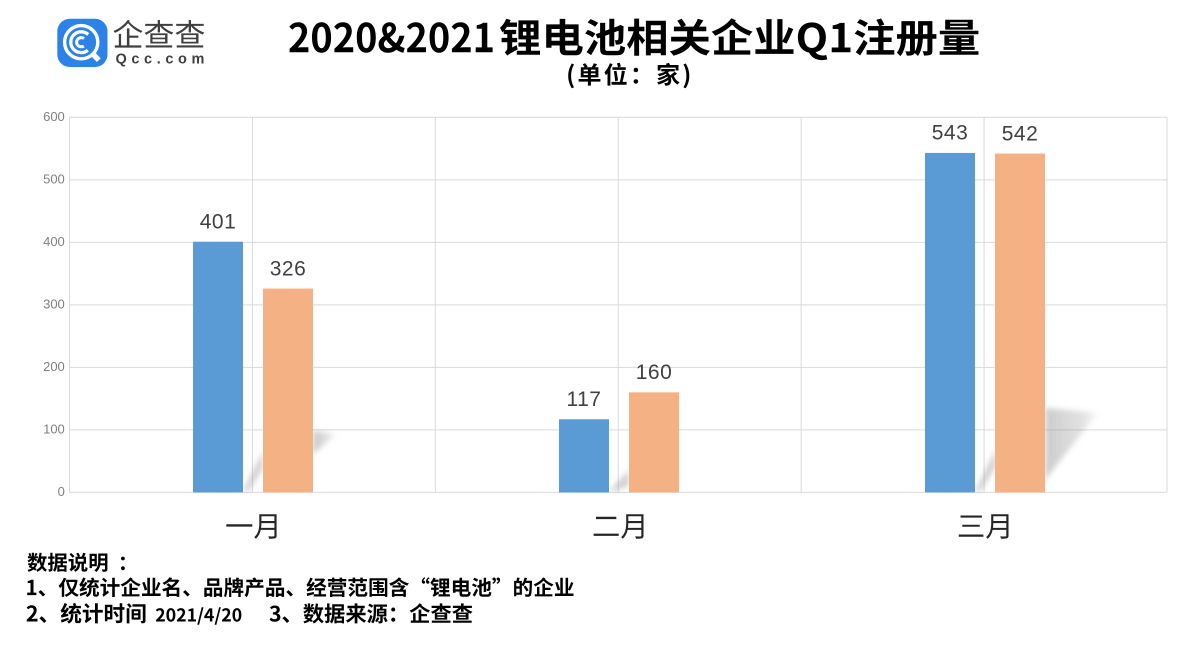 The image size is (1181, 653). Describe the element at coordinates (218, 221) in the screenshot. I see `svg-text: 401` at that location.